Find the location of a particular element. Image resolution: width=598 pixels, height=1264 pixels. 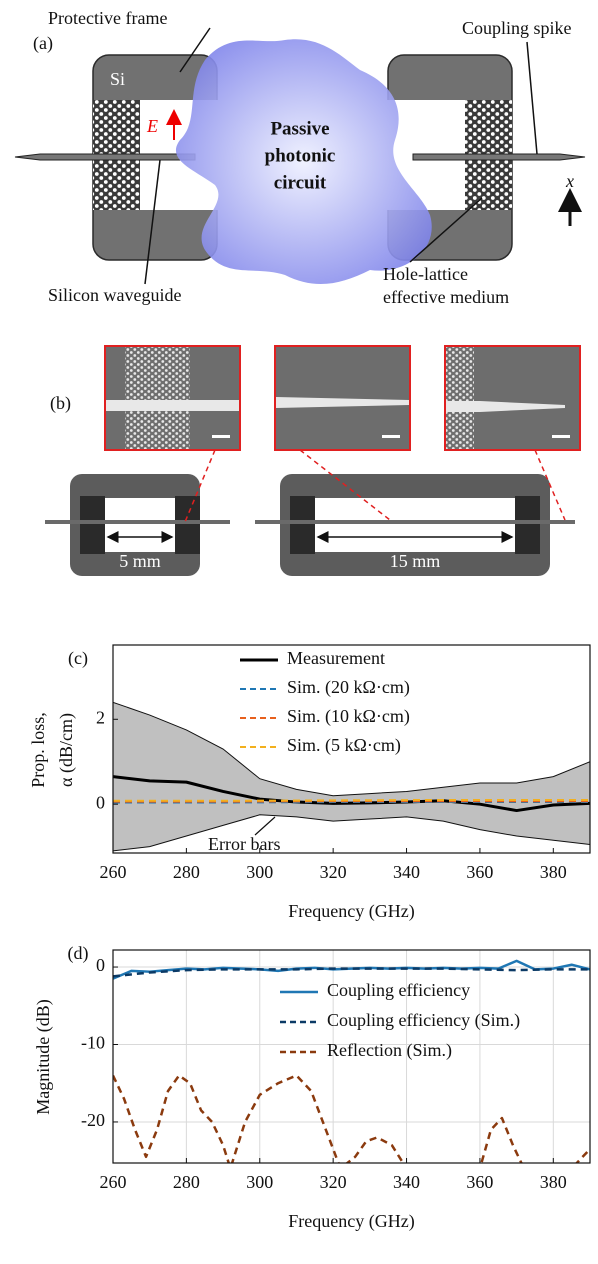

panel-label: (d) is located at coordinates (78, 953).